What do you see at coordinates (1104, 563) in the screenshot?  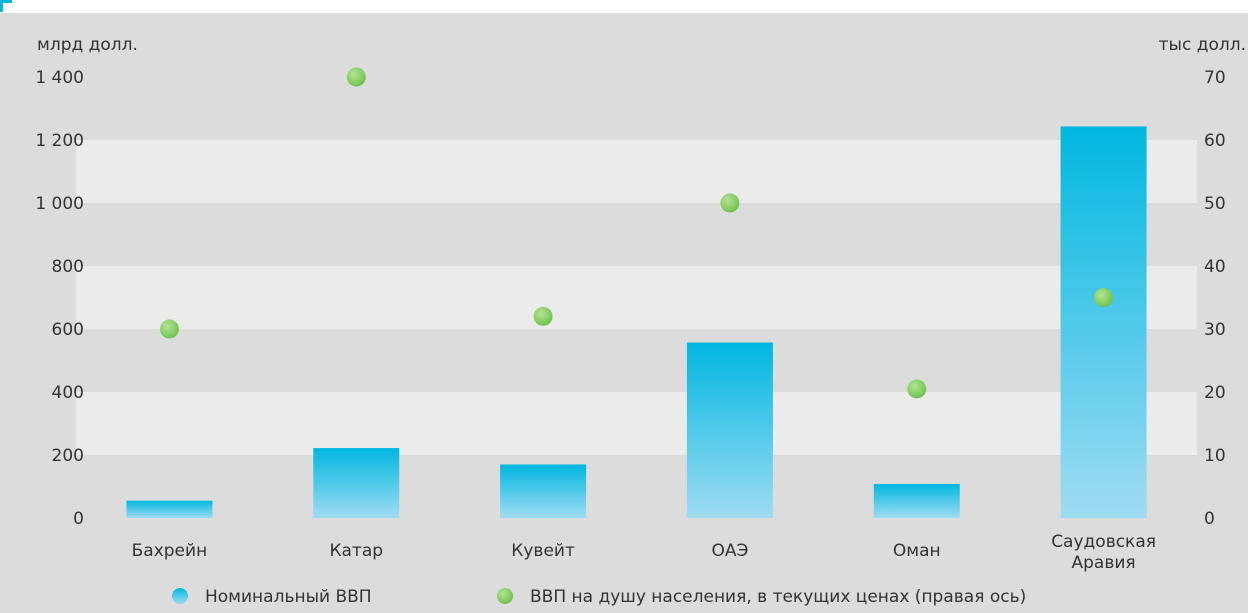 I see `category-label: Аравия` at bounding box center [1104, 563].